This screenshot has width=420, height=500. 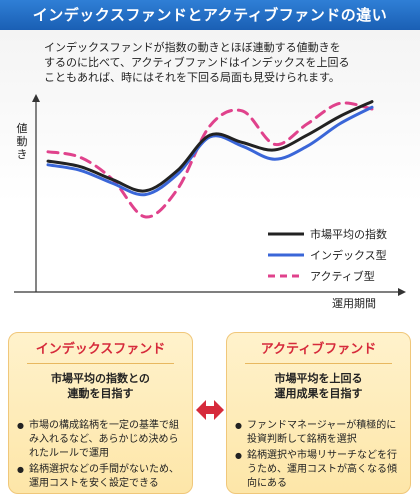 I want to click on legend-label: アクティブ型, so click(x=342, y=276).